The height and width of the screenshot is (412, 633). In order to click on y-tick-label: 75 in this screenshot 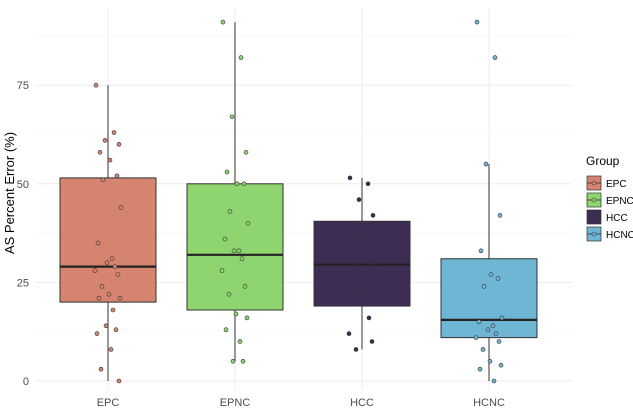, I will do `click(23, 86)`.